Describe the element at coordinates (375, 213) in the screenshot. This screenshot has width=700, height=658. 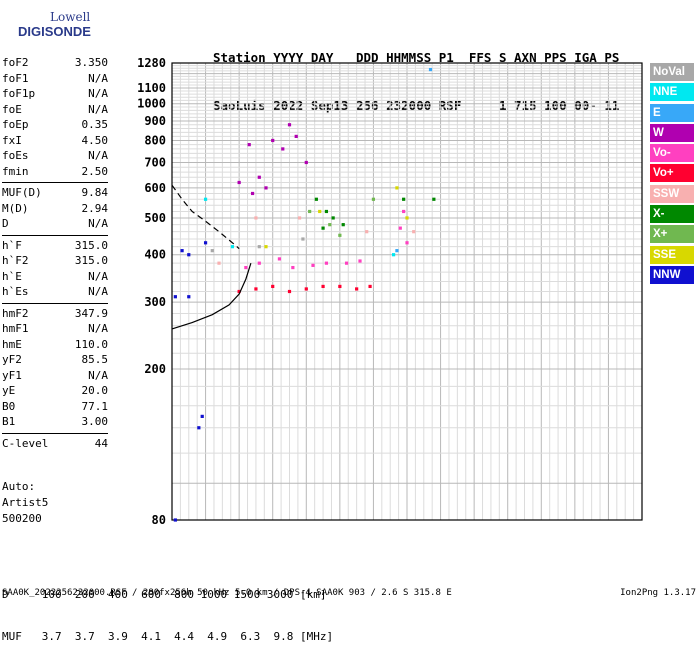
I see `series-x-` at that location.